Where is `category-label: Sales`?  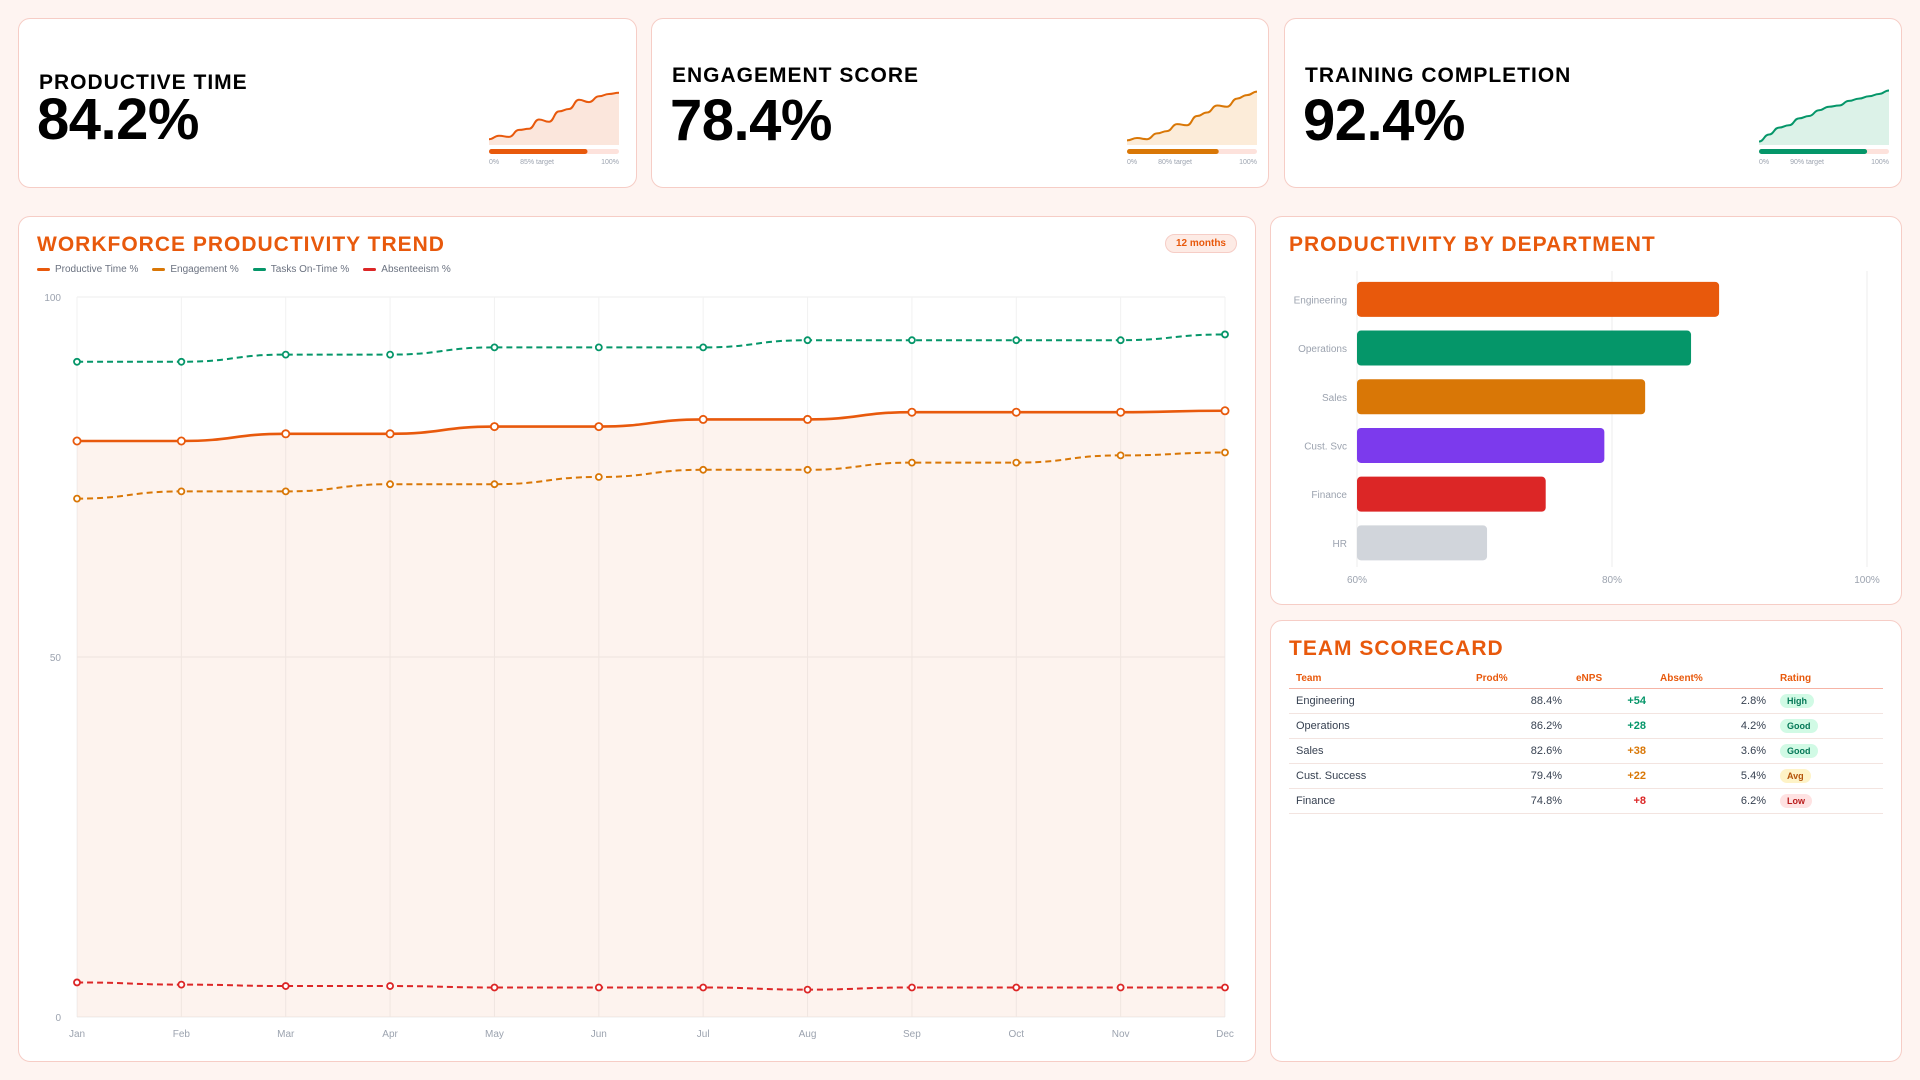
category-label: Sales is located at coordinates (1334, 398).